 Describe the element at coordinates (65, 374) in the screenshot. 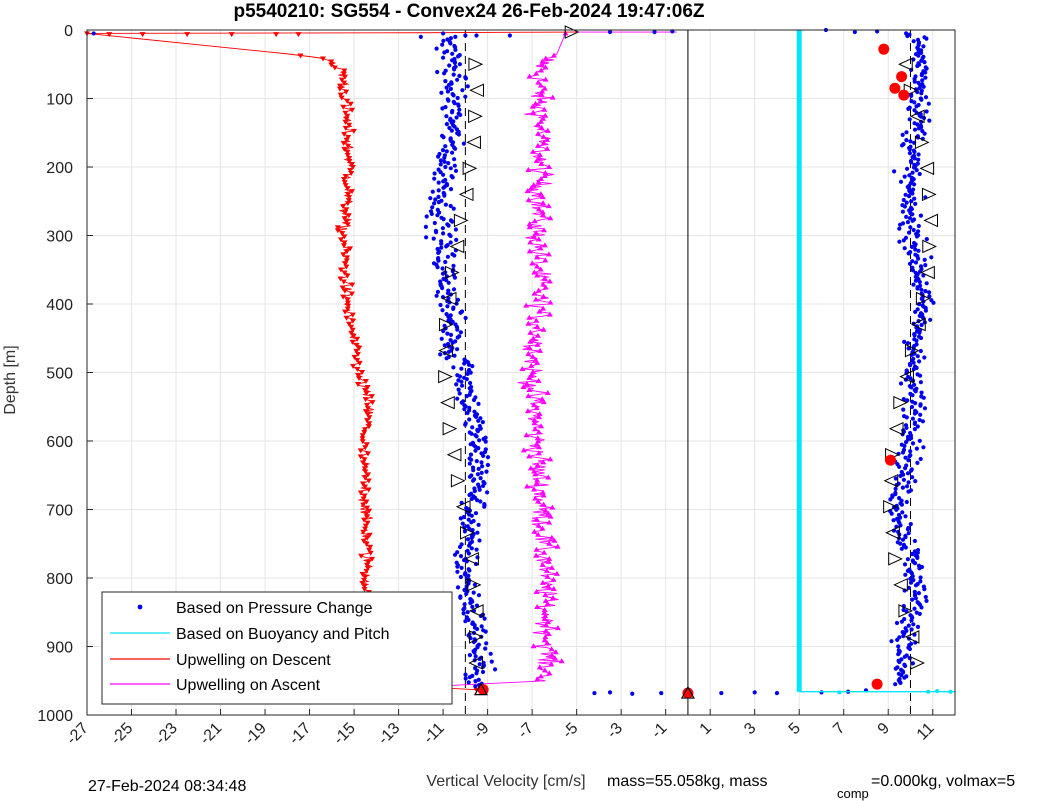

I see `y-axis-ticks: 0 100 200 300 400 500 600 700 800 900 1000` at that location.